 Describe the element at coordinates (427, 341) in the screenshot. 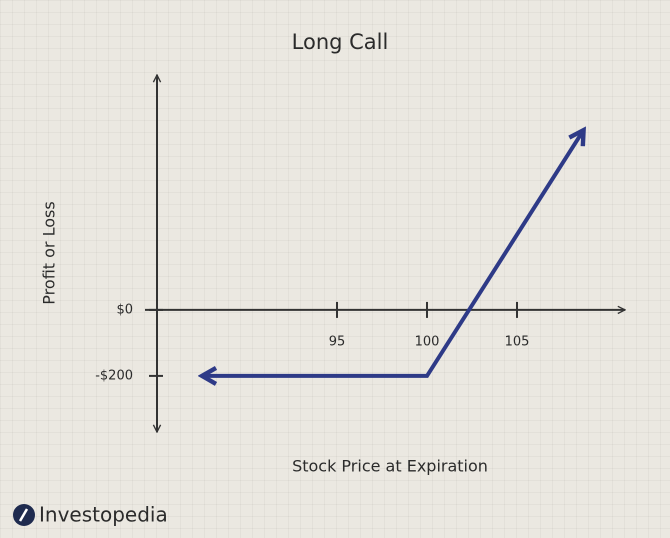

I see `x-tick-label: 100` at that location.